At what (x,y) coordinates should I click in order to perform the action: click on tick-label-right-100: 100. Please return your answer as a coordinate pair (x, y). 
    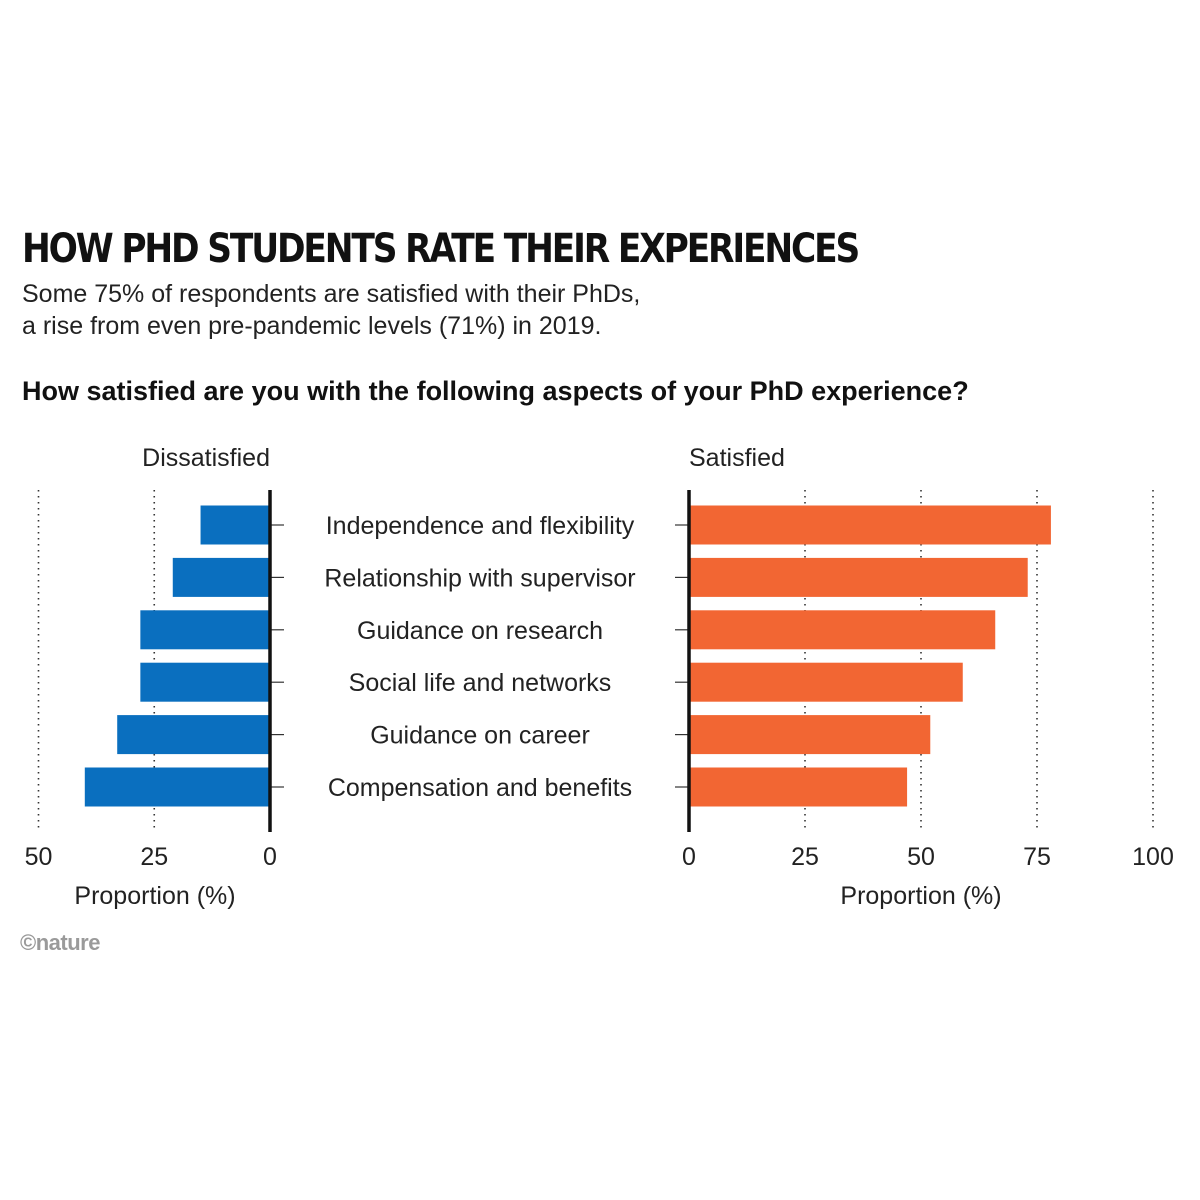
    Looking at the image, I should click on (1153, 857).